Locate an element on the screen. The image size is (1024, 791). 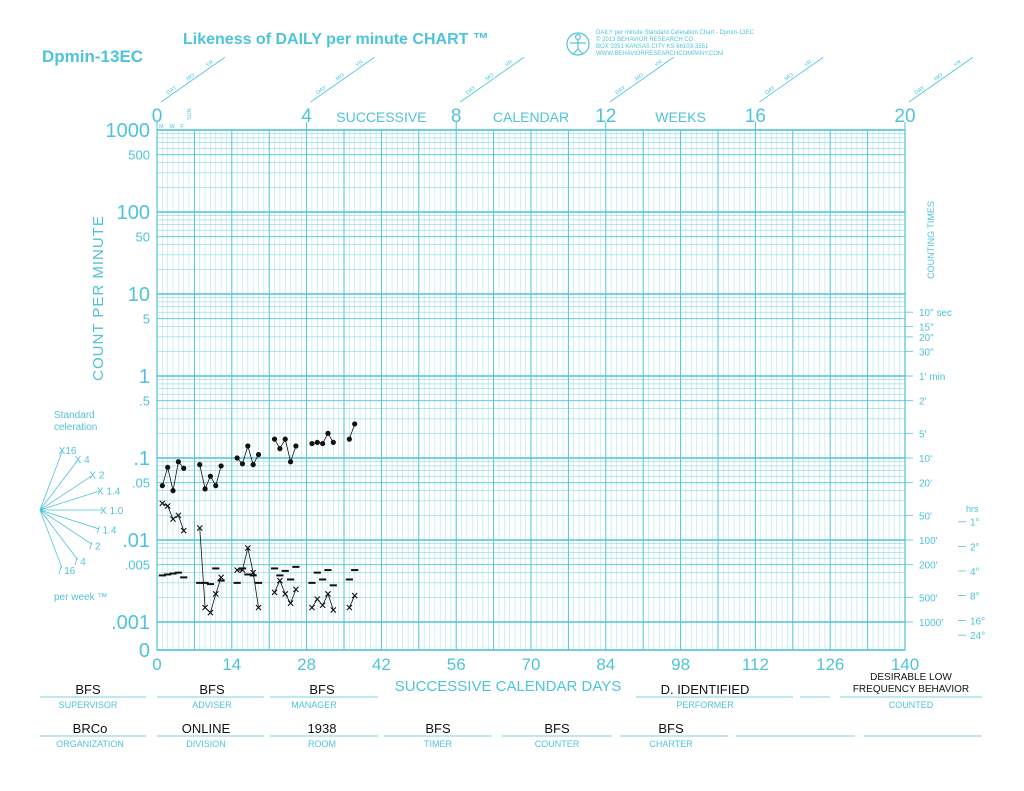
count-tick-label: .5 is located at coordinates (144, 401).